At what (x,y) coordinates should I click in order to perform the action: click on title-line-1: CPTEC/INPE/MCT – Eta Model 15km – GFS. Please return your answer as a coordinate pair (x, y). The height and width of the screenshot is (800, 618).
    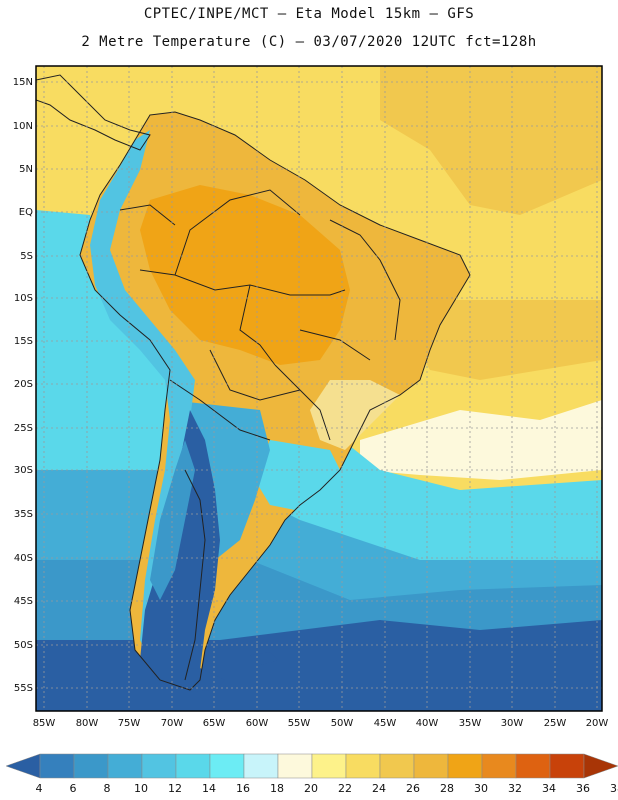
    Looking at the image, I should click on (309, 14).